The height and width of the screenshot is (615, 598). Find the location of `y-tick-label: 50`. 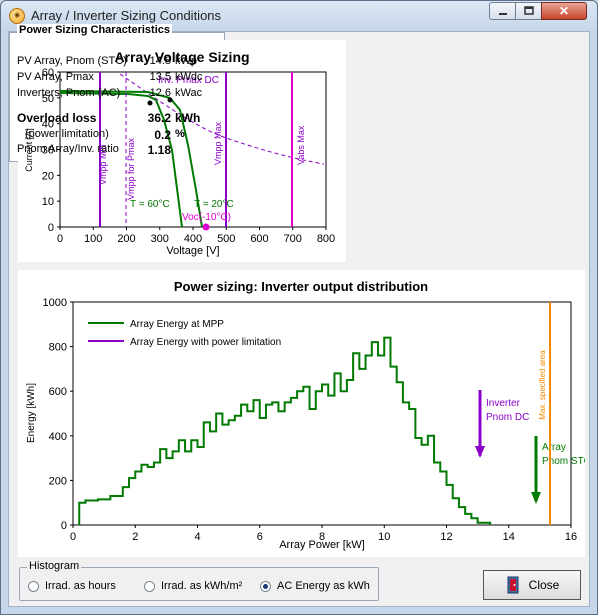

y-tick-label: 50 is located at coordinates (48, 99).